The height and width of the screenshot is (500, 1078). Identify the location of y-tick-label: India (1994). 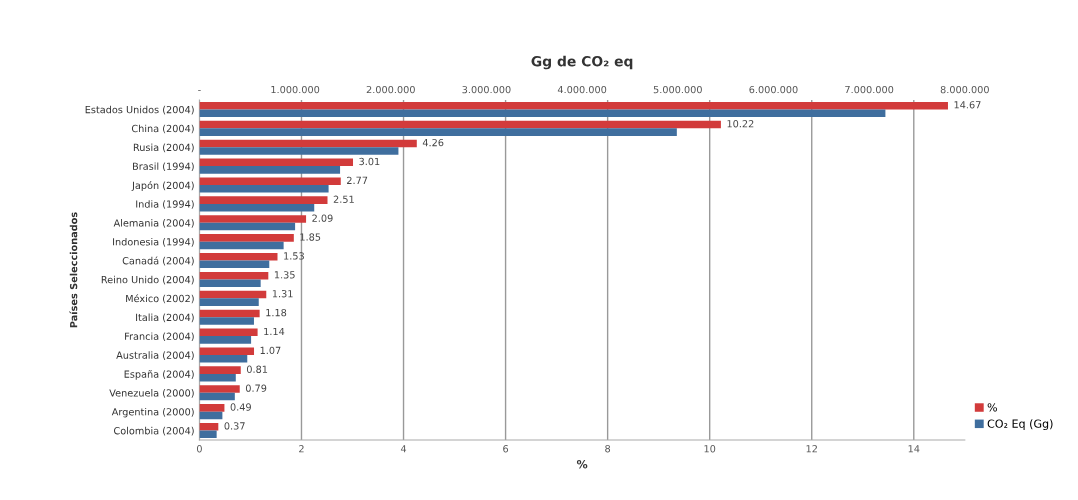
(165, 204).